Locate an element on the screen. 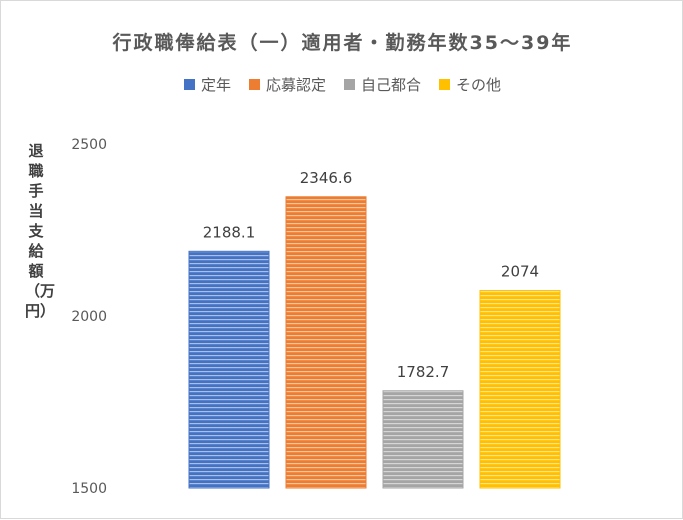 The width and height of the screenshot is (683, 520). legend-item: 定年 is located at coordinates (207, 84).